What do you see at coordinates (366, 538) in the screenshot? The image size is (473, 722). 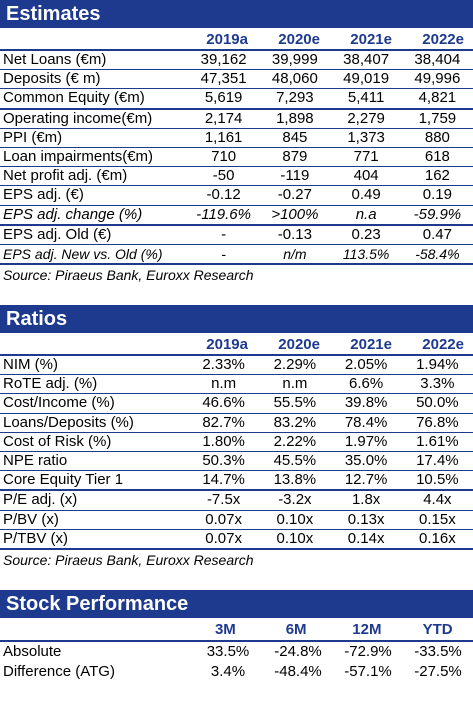 I see `table-cell: 0.14x` at bounding box center [366, 538].